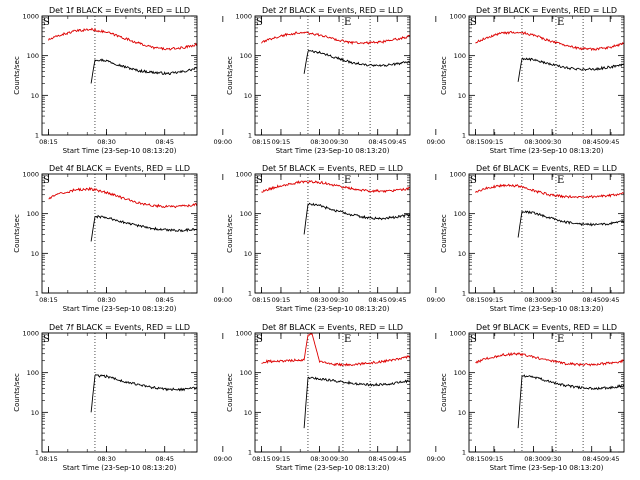 The image size is (640, 480). What do you see at coordinates (332, 168) in the screenshot?
I see `panel-title: Det 5f BLACK = Events, RED = LLD` at bounding box center [332, 168].